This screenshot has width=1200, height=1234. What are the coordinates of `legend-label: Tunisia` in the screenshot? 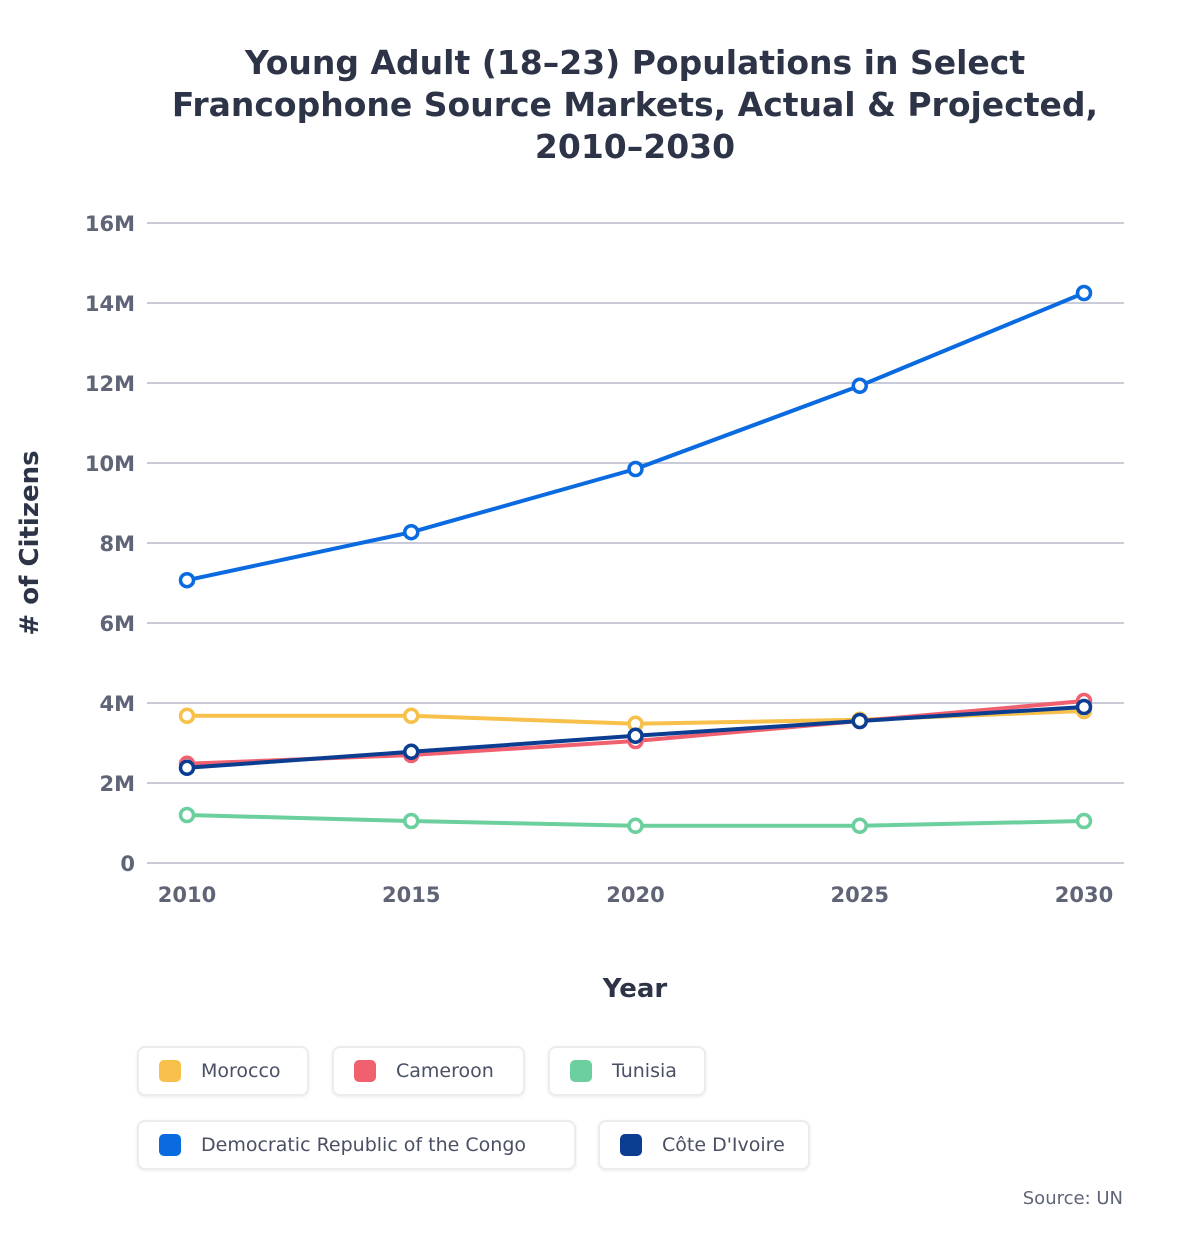 It's located at (644, 1071).